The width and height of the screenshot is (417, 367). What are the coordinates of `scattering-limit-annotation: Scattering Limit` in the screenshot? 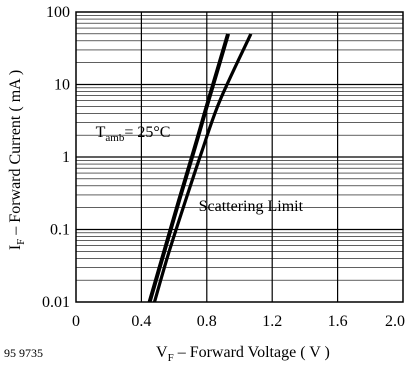 It's located at (251, 206).